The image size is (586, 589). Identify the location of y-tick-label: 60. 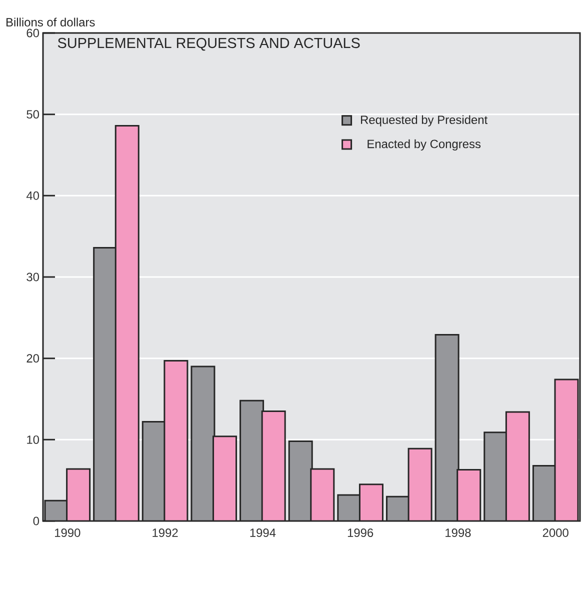
(33, 33).